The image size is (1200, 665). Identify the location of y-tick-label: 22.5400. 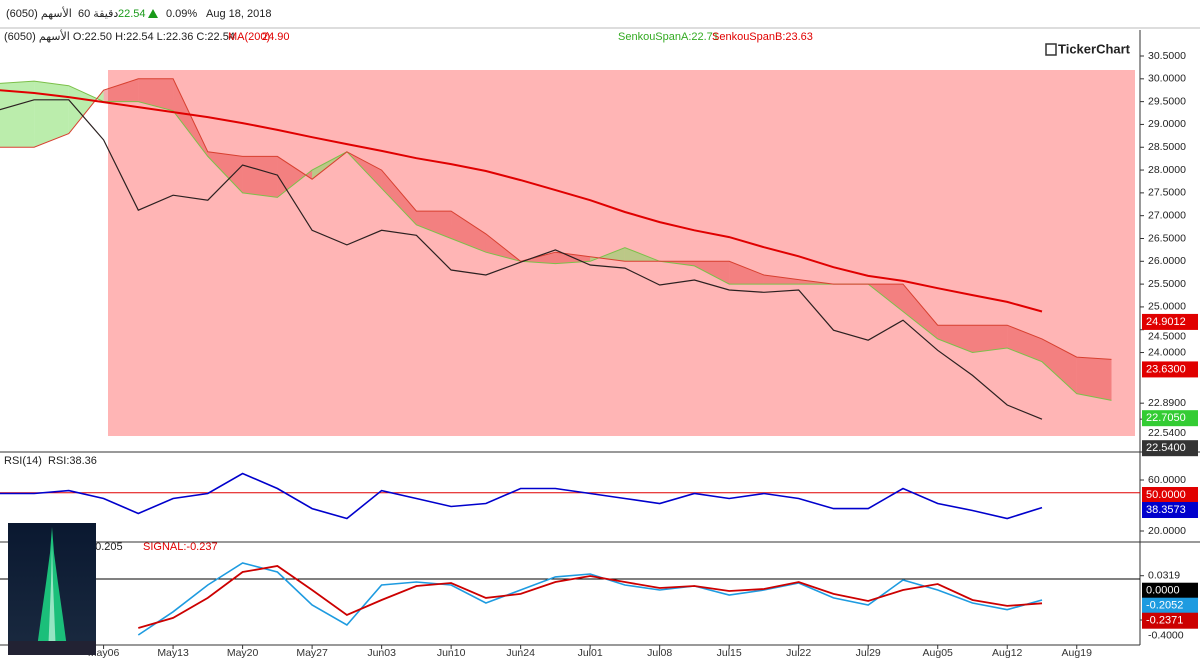
(1167, 433).